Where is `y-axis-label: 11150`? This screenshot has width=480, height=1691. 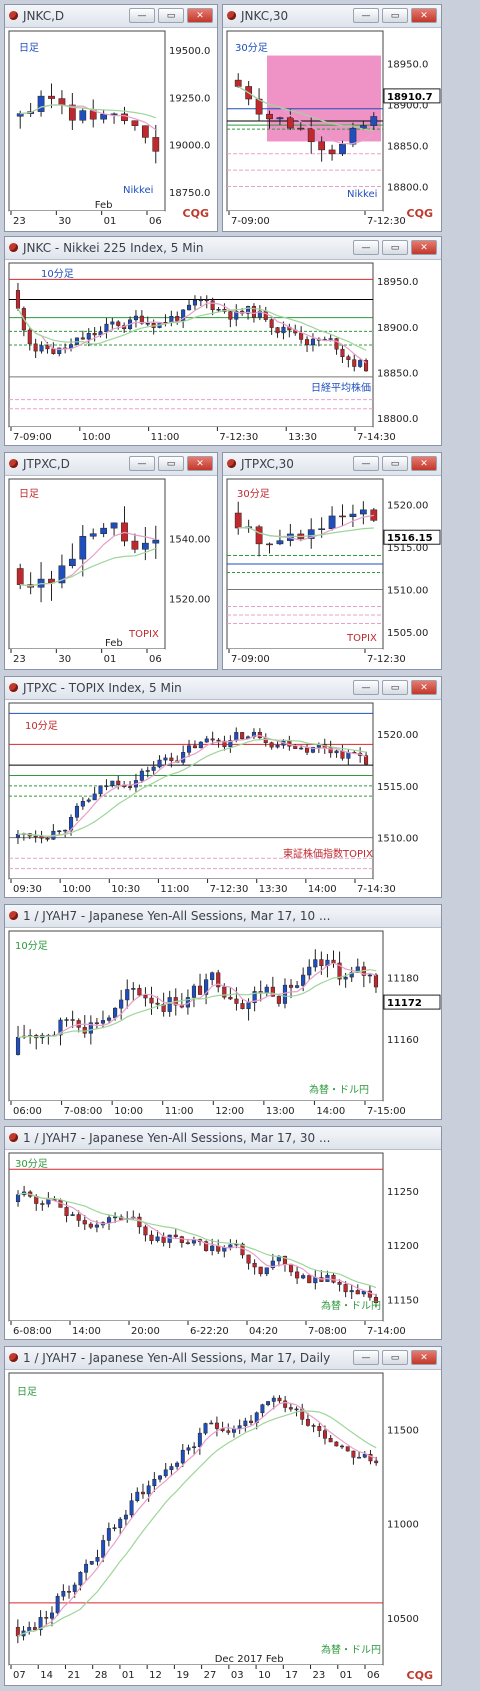 y-axis-label: 11150 is located at coordinates (403, 1300).